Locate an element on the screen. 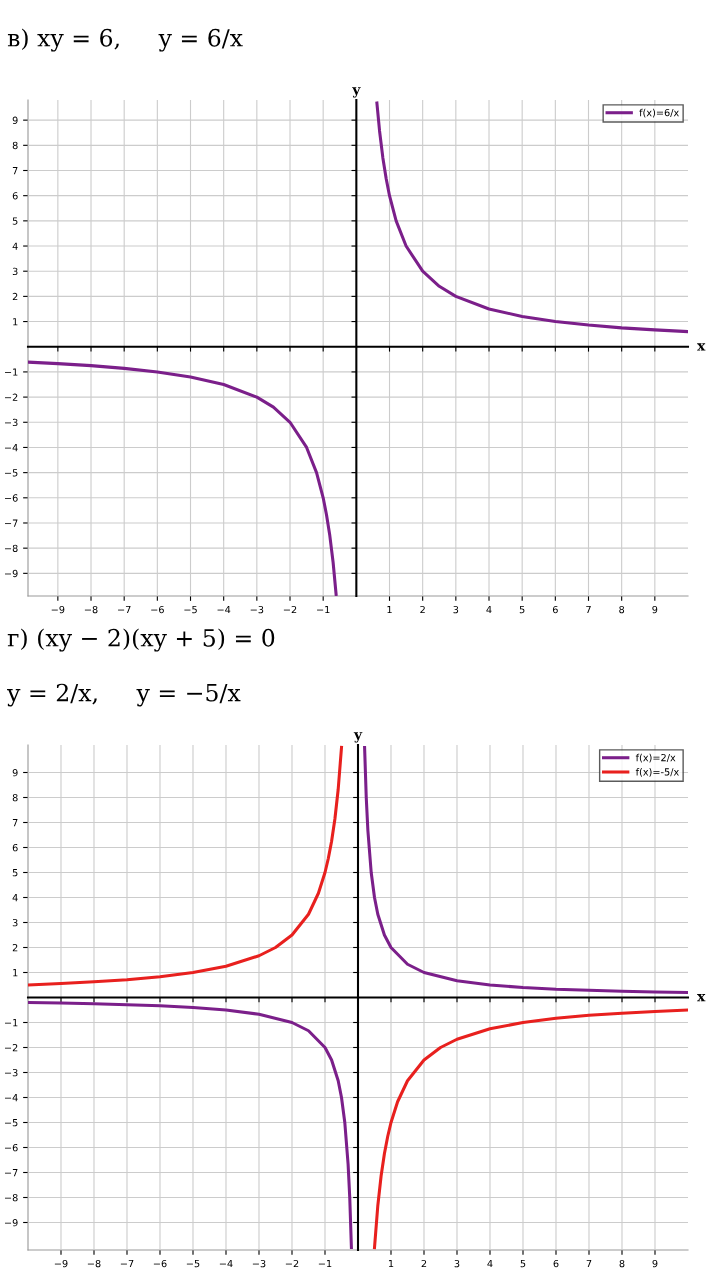 This screenshot has width=710, height=1276. chart-title: г) (xy − 2)(xy + 5) = 0 is located at coordinates (141, 640).